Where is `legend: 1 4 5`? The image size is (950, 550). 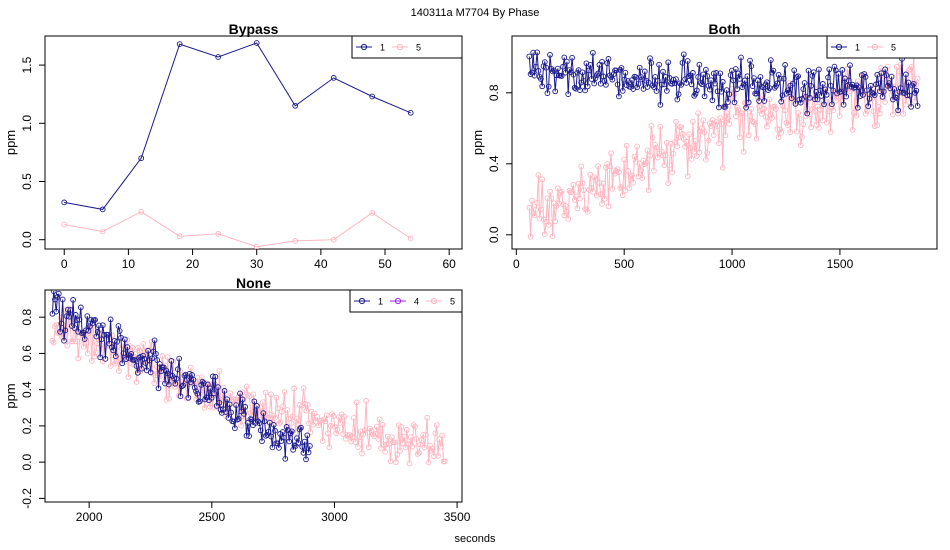 legend: 1 4 5 is located at coordinates (406, 301).